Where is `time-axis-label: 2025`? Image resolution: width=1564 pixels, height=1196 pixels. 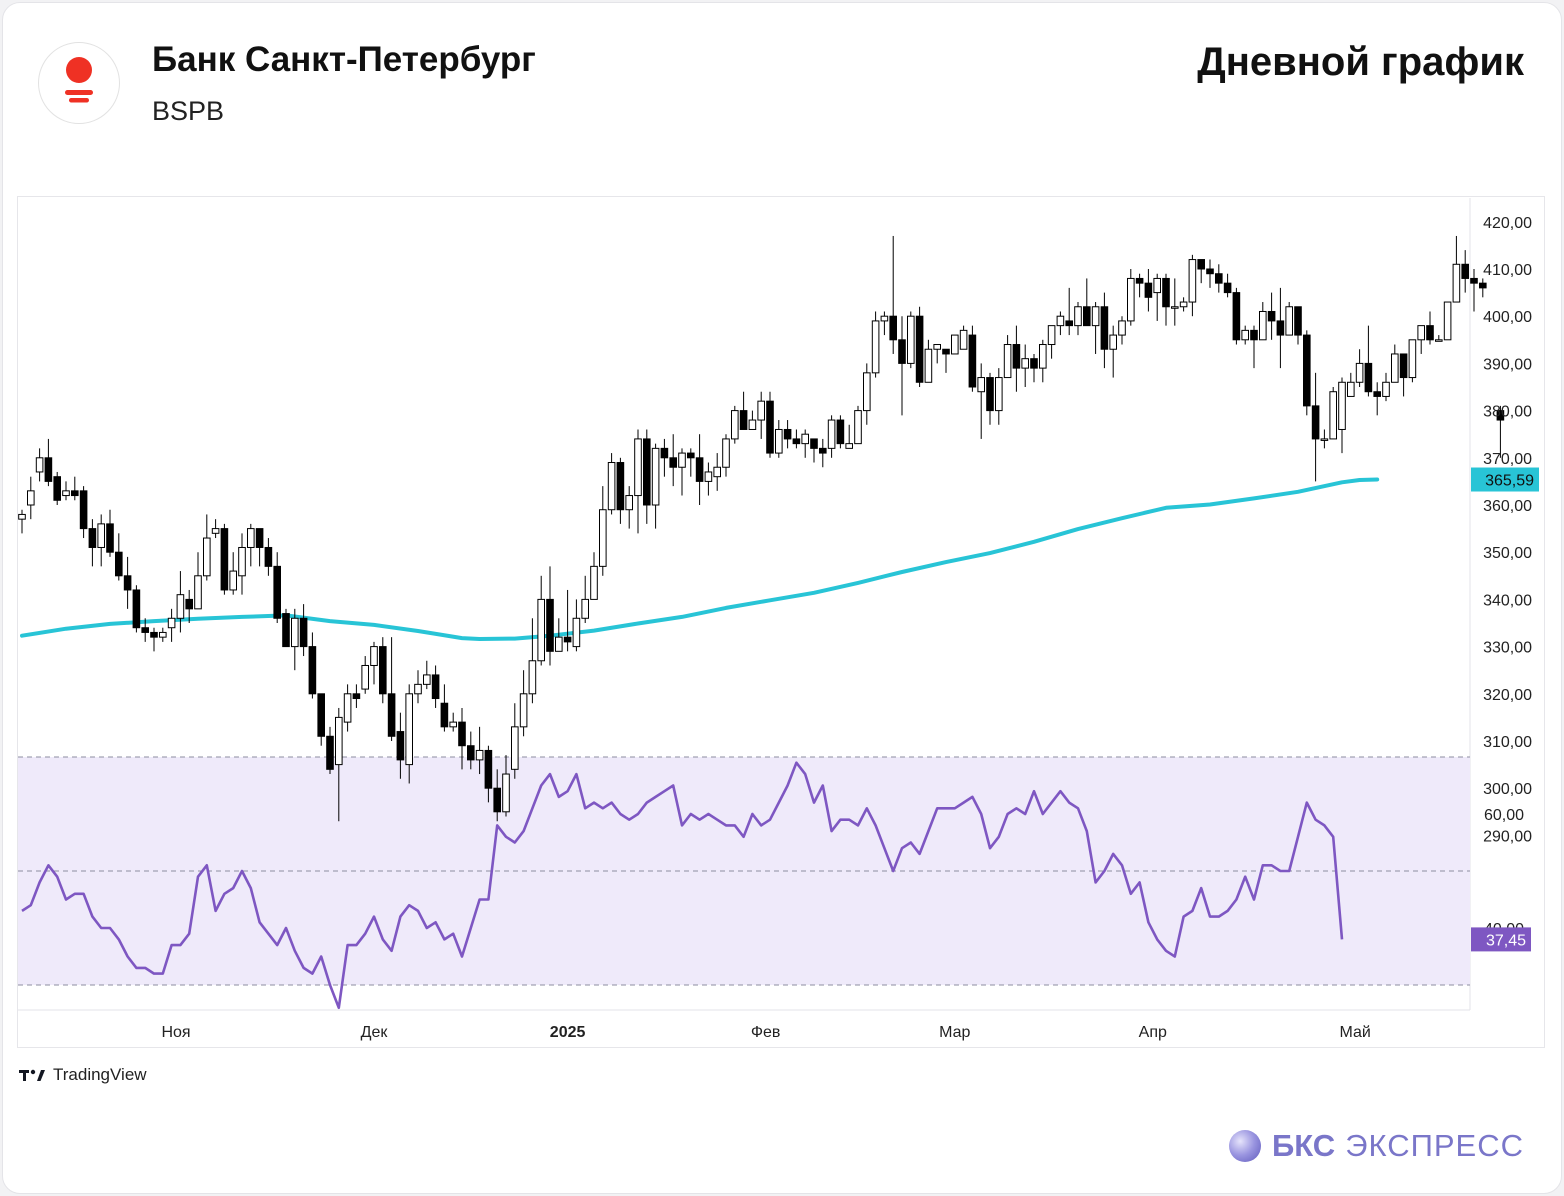 time-axis-label: 2025 is located at coordinates (568, 1032).